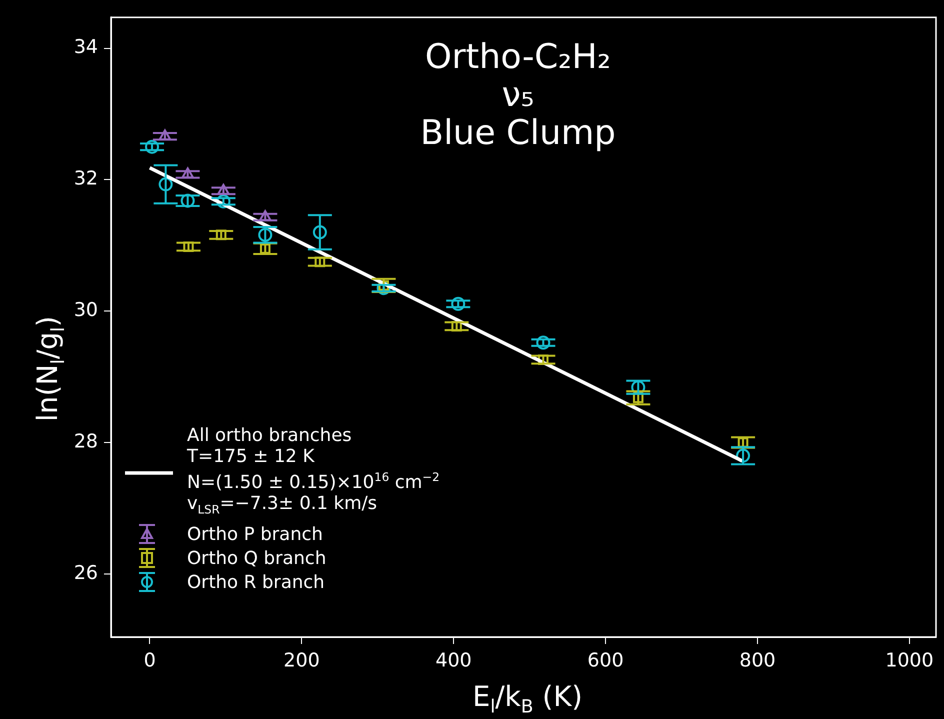 This screenshot has height=719, width=944. Describe the element at coordinates (605, 660) in the screenshot. I see `x-tick-label: 600` at that location.